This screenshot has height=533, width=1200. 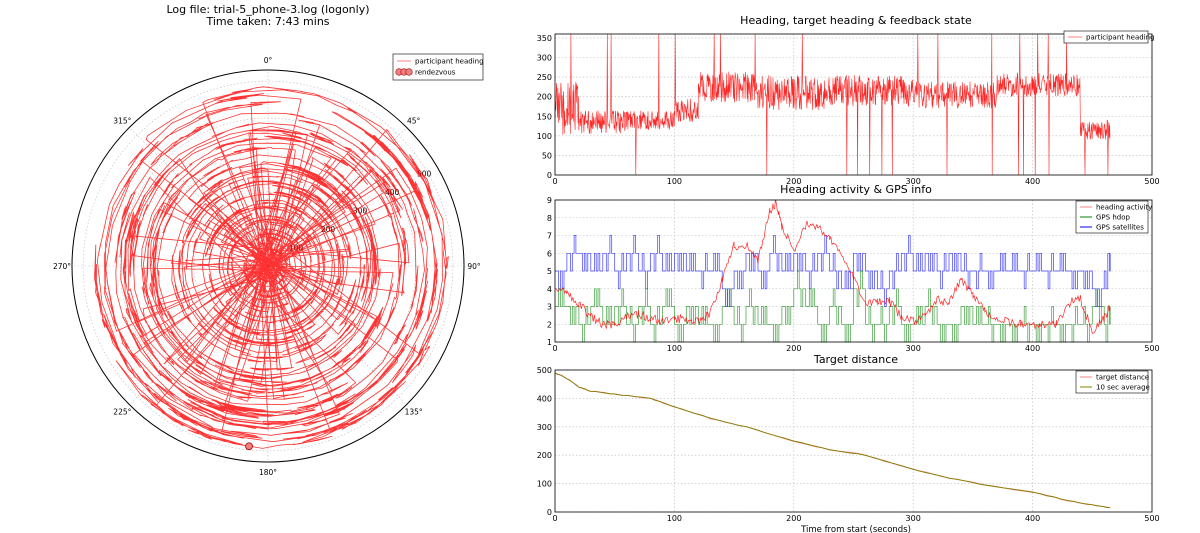 What do you see at coordinates (1120, 38) in the screenshot?
I see `heading-legend-label: participant heading` at bounding box center [1120, 38].